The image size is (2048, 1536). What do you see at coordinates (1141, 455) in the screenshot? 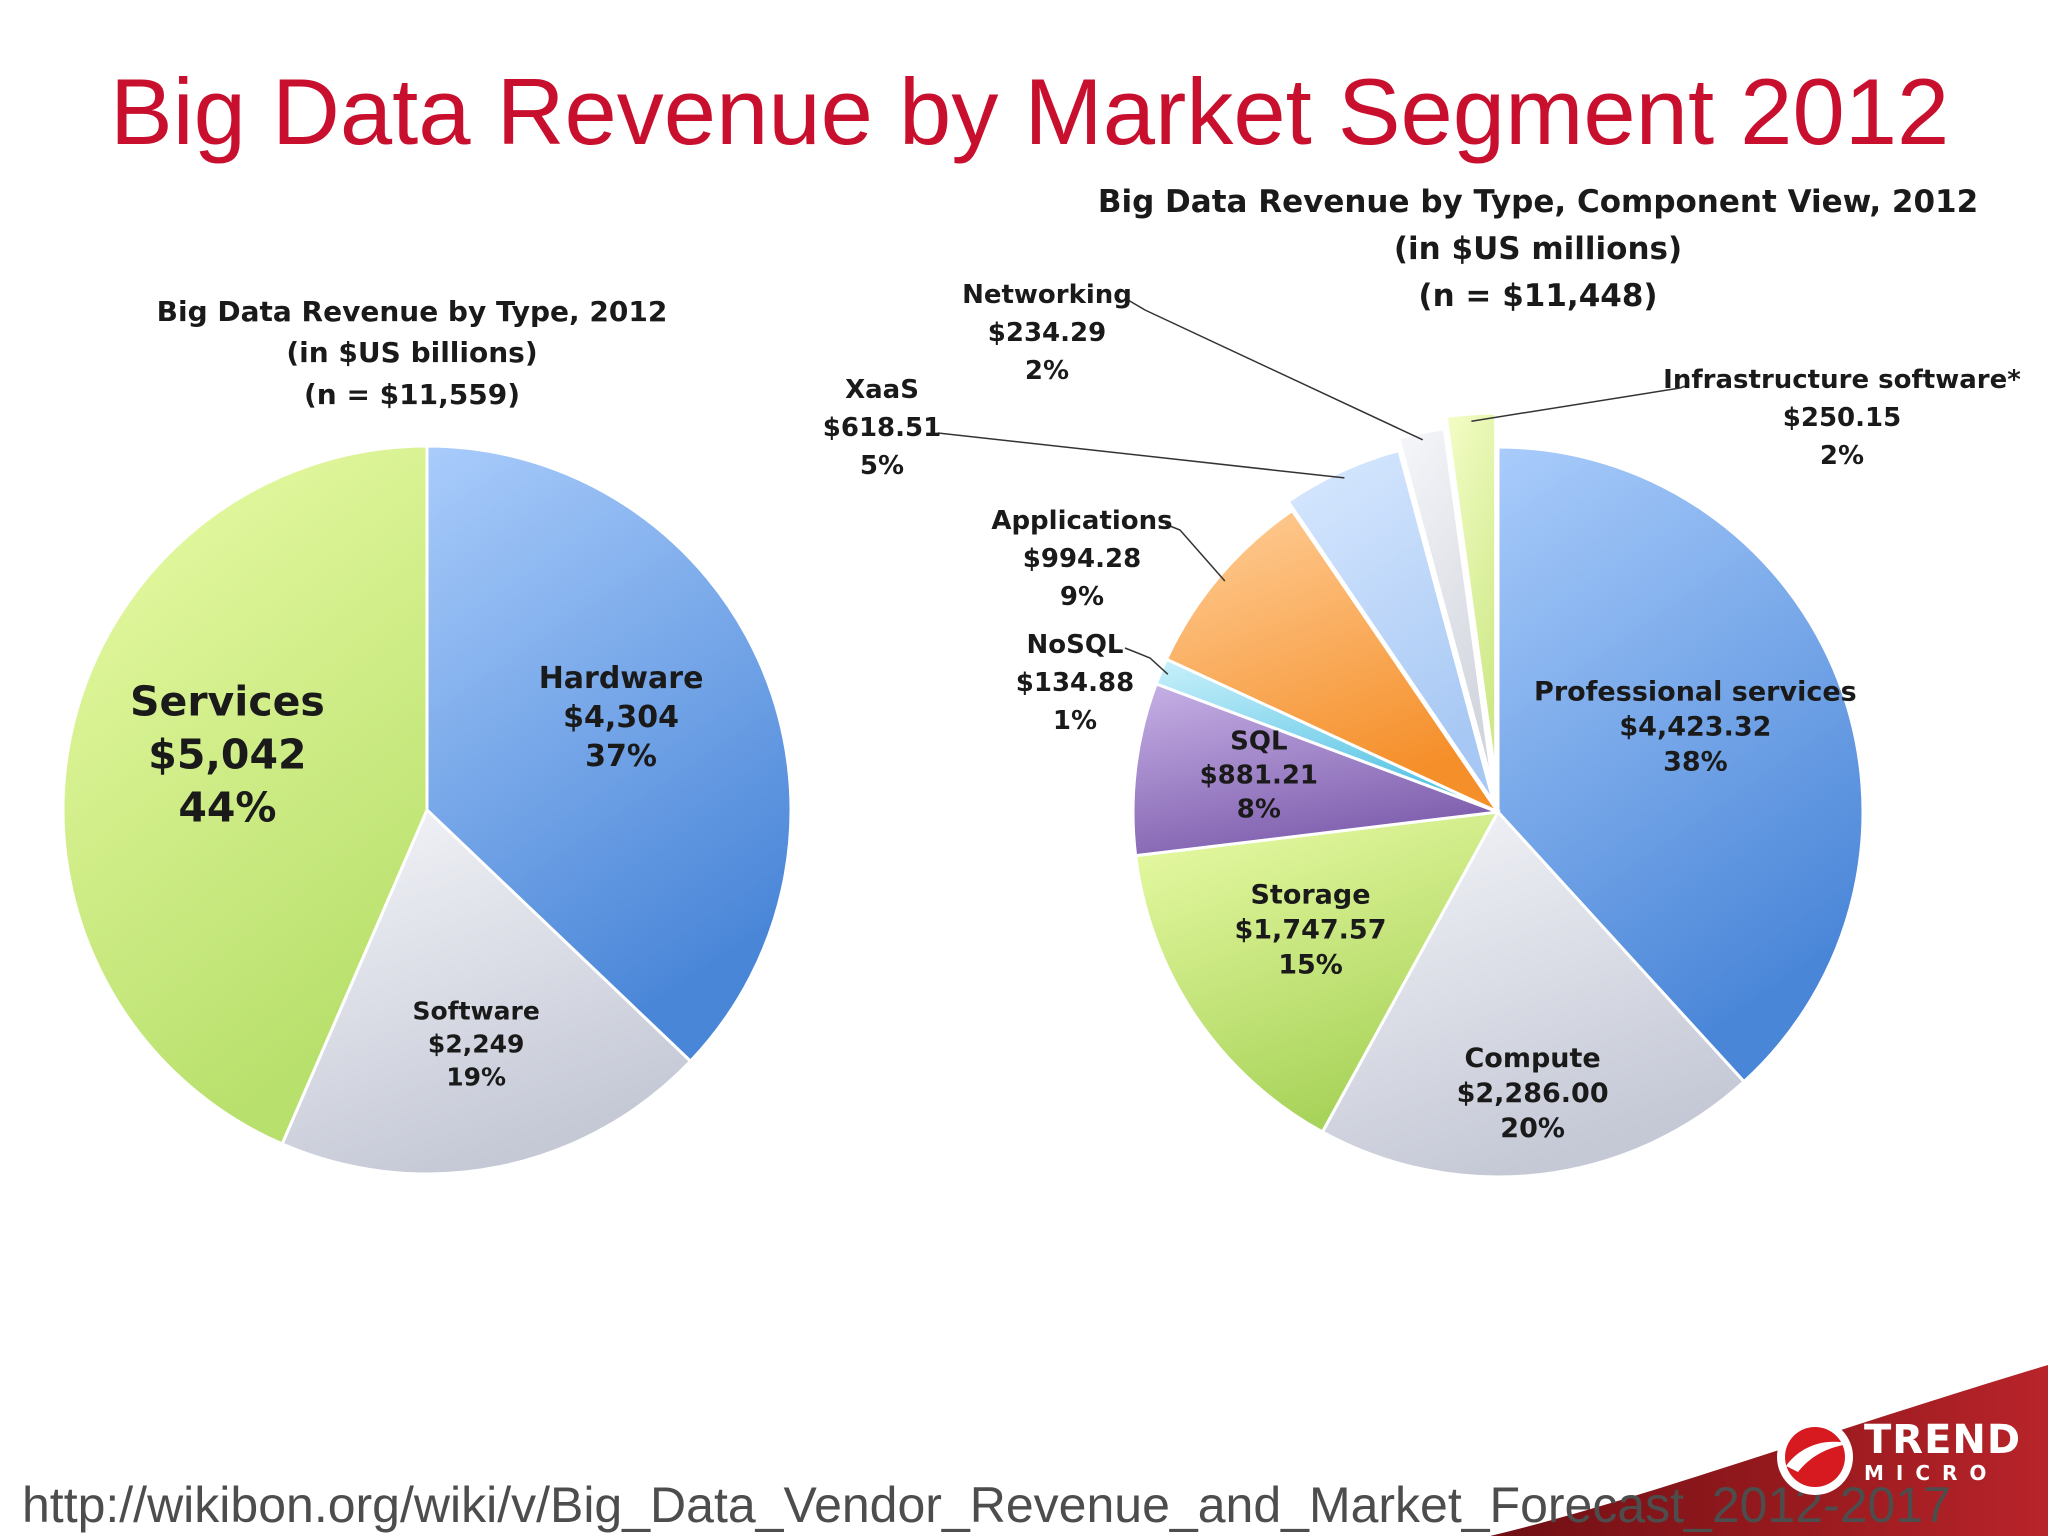
I see `pie2-leader-xaas` at bounding box center [1141, 455].